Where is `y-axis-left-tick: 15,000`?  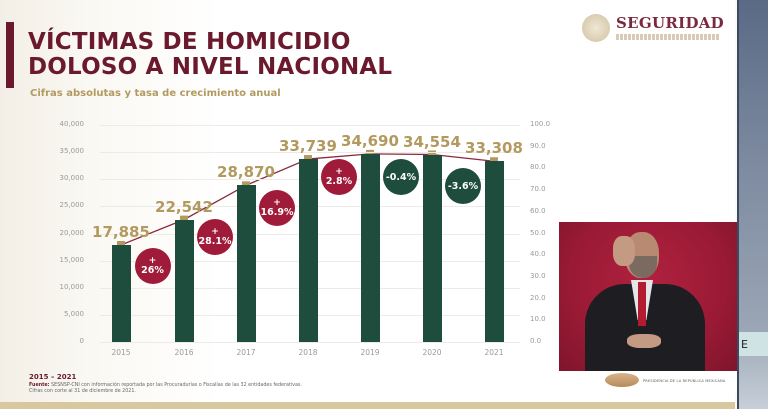 y-axis-left-tick: 15,000 is located at coordinates (72, 259).